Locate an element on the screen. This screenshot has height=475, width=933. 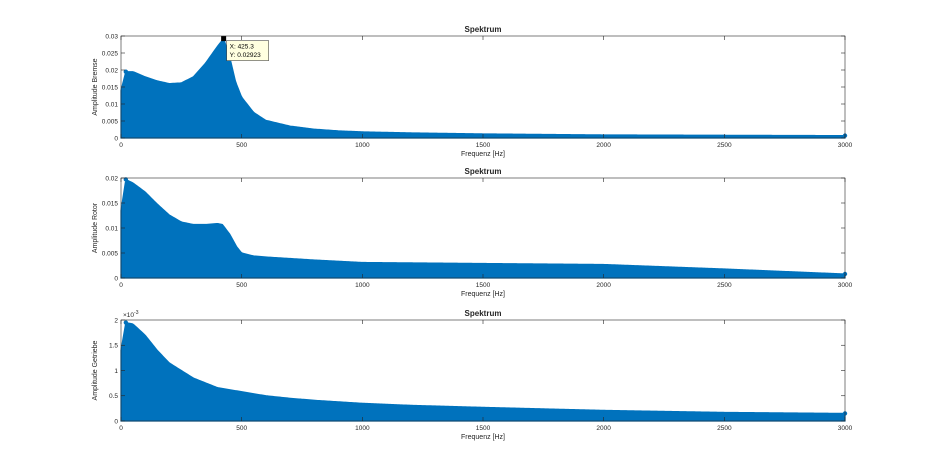
y-tick-label: 1 is located at coordinates (116, 371).